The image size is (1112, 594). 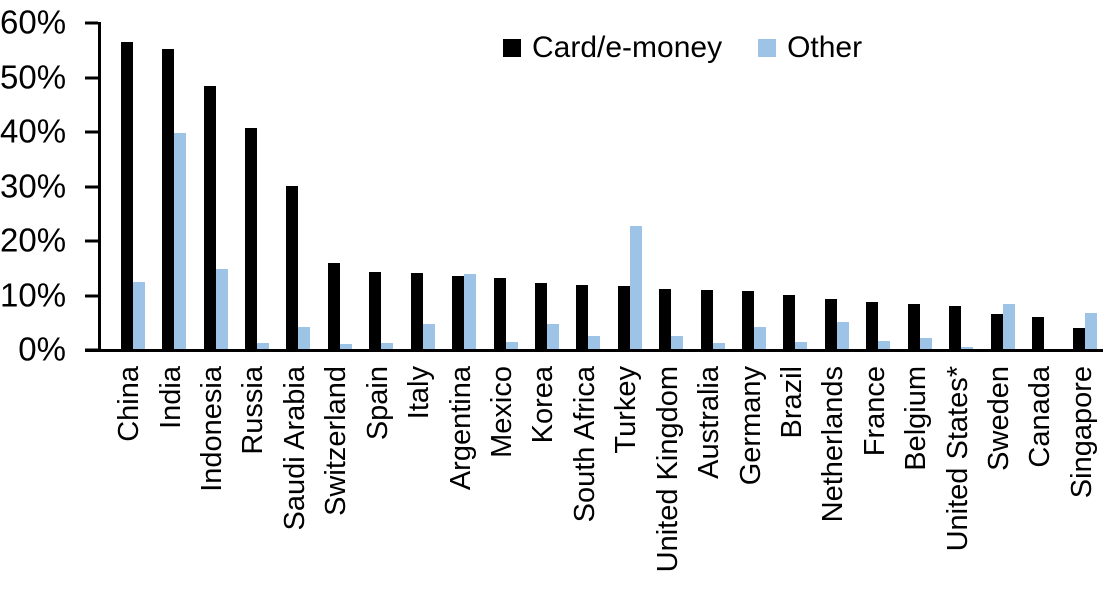 I want to click on x-axis-label: Singapore, so click(x=1081, y=432).